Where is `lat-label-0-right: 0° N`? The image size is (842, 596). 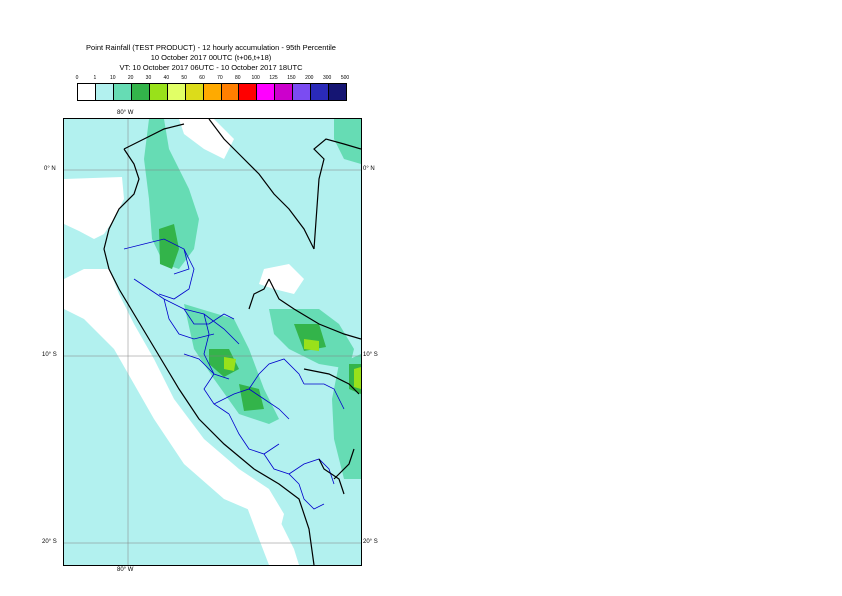 lat-label-0-right: 0° N is located at coordinates (369, 169).